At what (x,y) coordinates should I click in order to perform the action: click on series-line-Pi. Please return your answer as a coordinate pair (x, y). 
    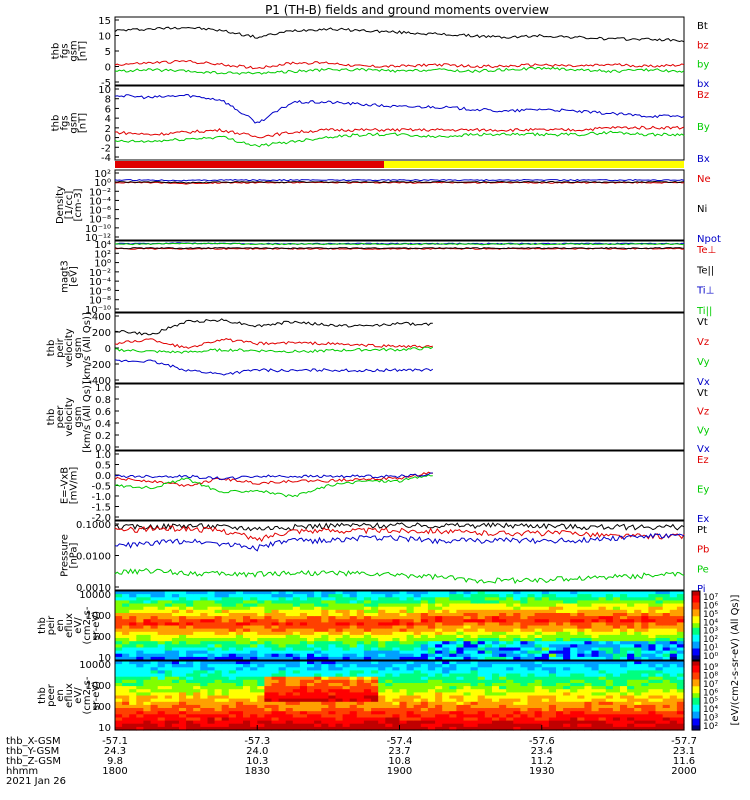
    Looking at the image, I should click on (399, 542).